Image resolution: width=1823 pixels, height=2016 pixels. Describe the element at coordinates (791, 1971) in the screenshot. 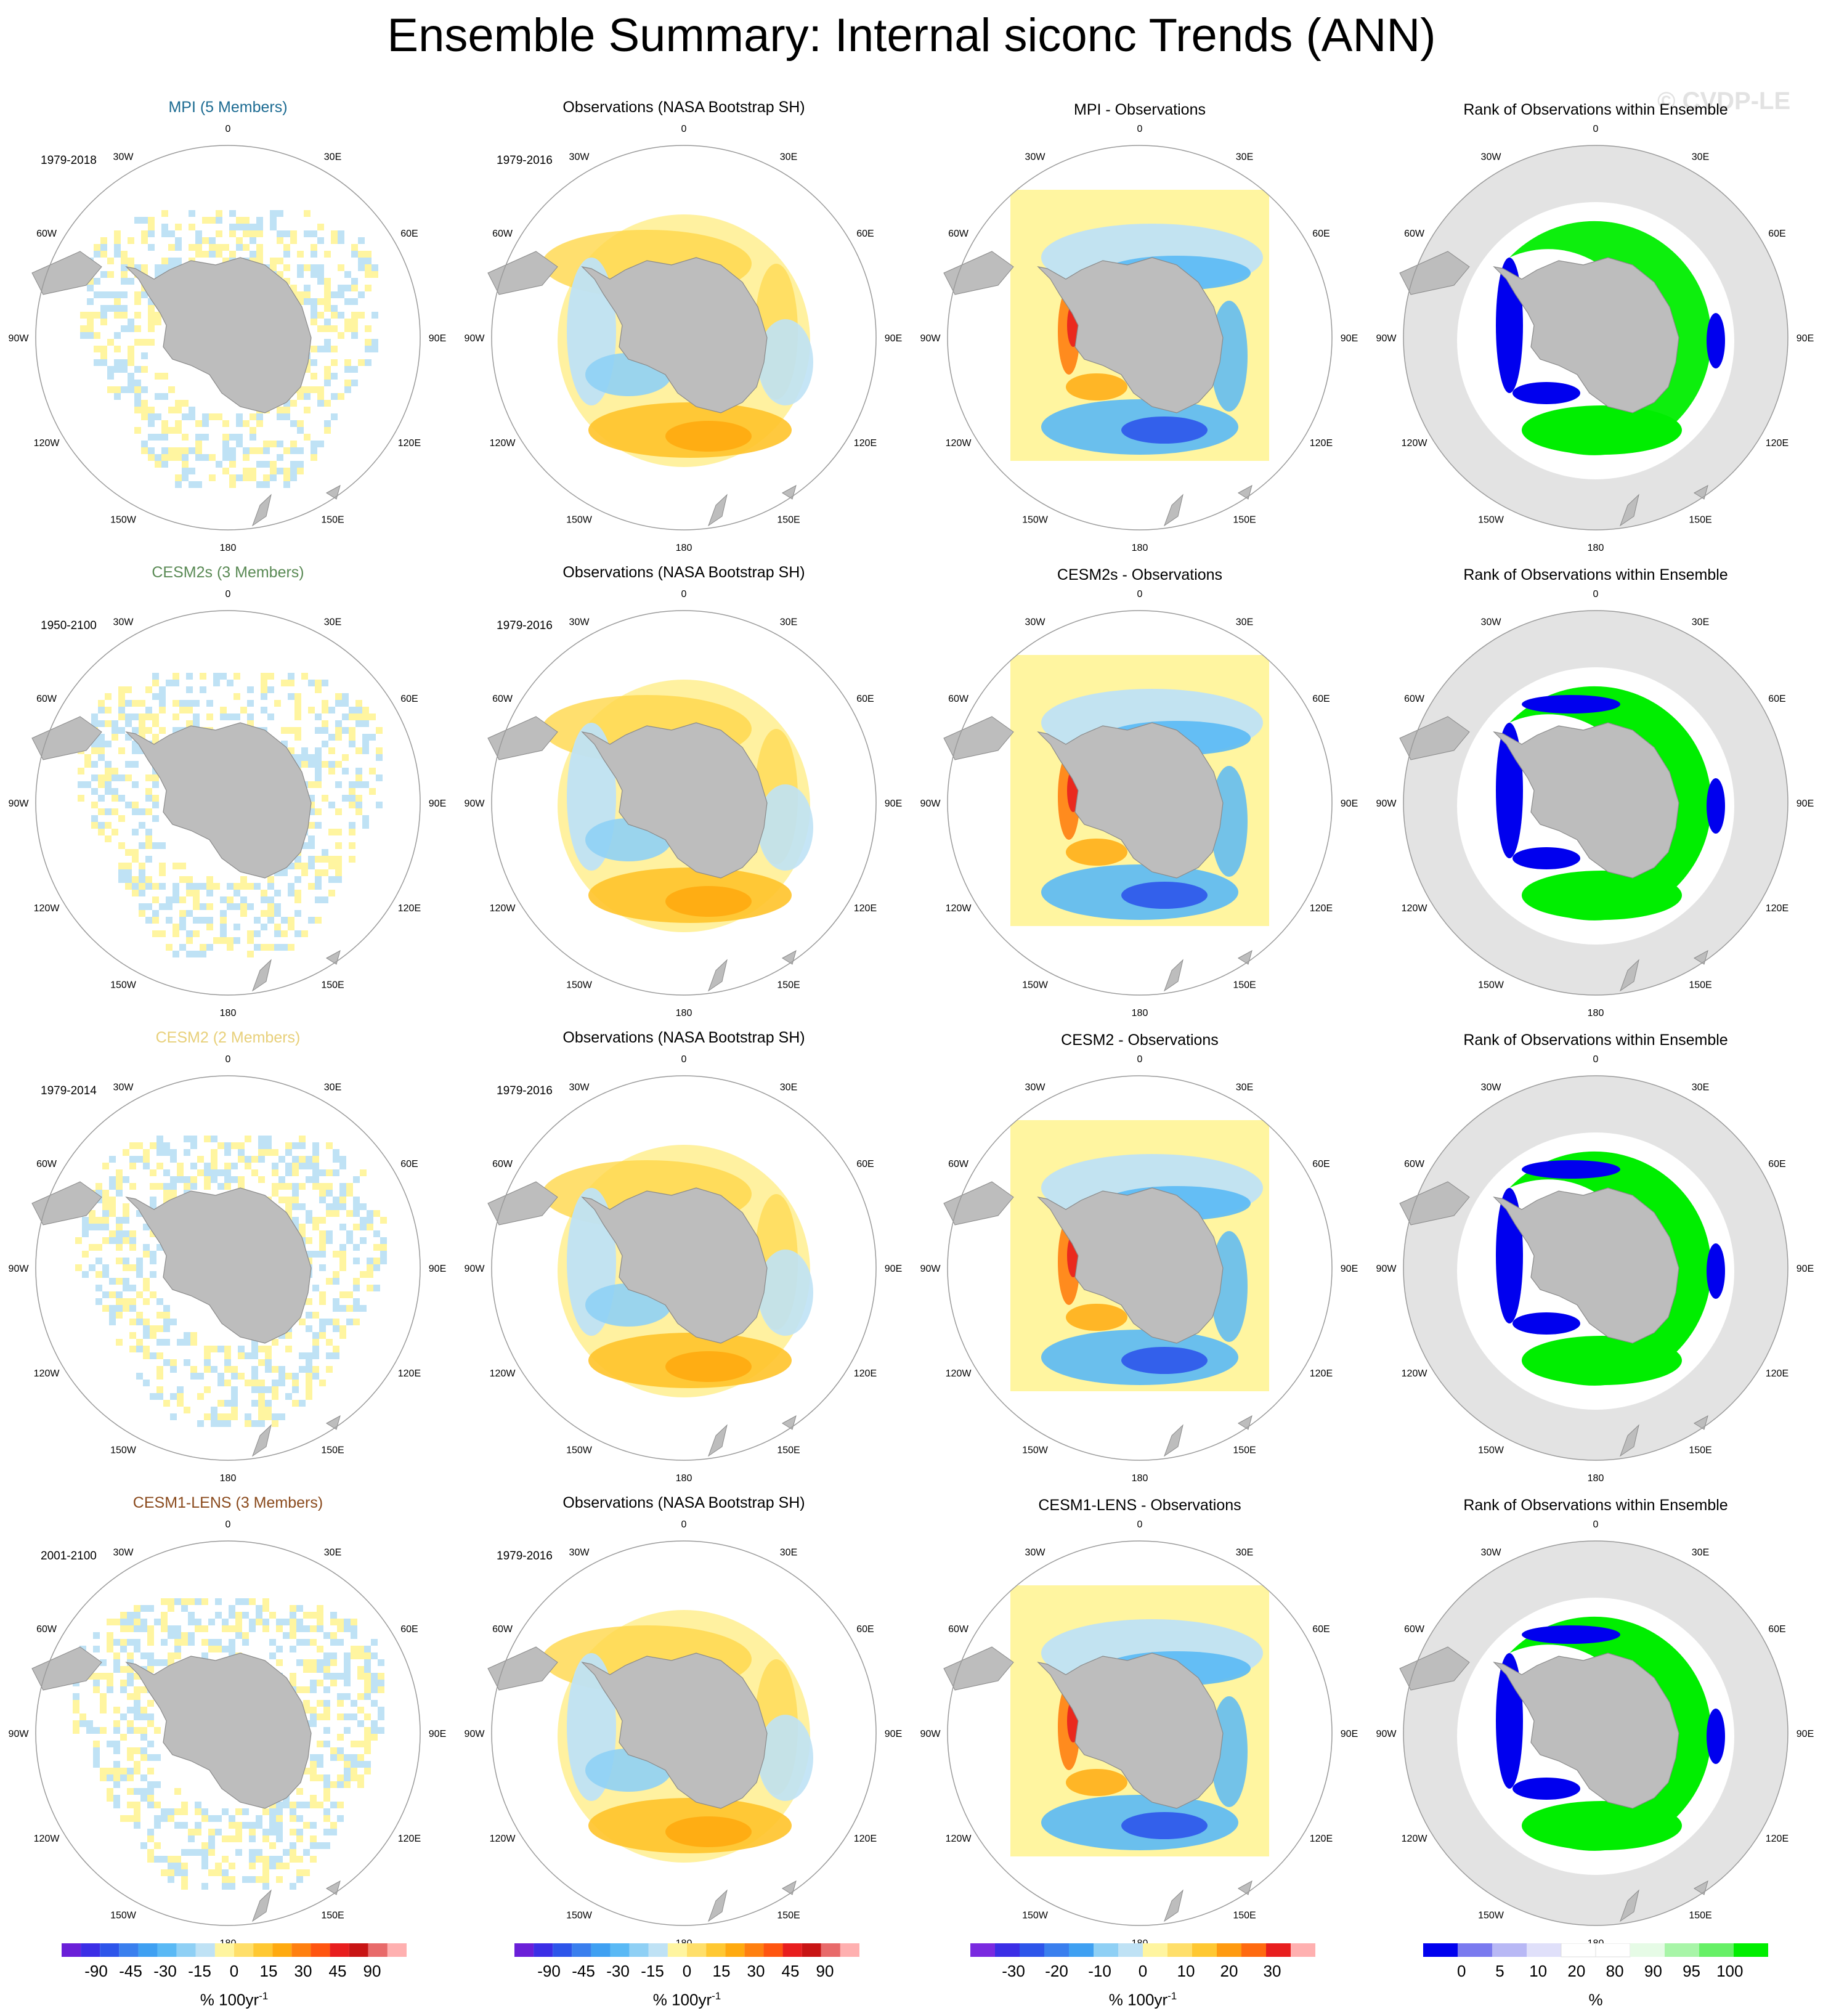

I see `colorbar-tick-label: 45` at that location.